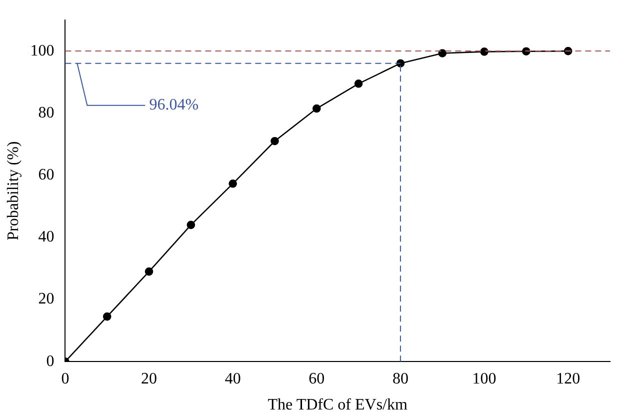  Describe the element at coordinates (50, 361) in the screenshot. I see `y-tick-label: 0` at that location.